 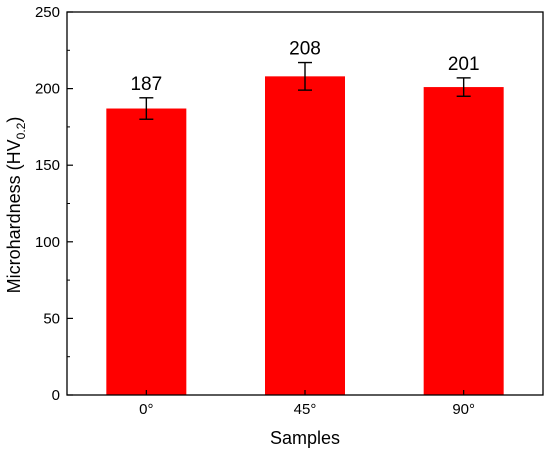 I want to click on data-labels-layer: 187 208 201, so click(x=304, y=67).